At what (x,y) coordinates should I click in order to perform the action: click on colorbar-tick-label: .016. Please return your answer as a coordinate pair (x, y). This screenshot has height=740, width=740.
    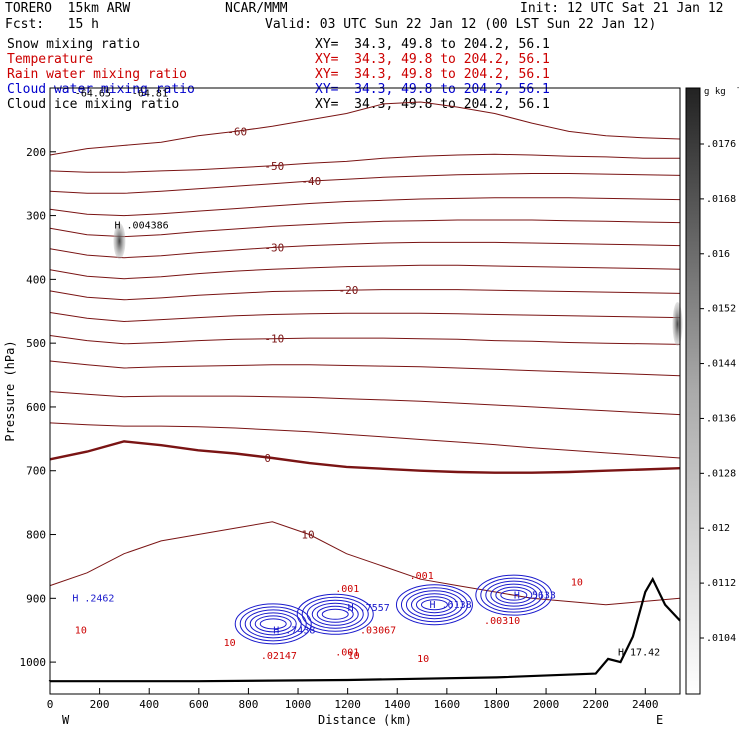
    Looking at the image, I should click on (718, 254).